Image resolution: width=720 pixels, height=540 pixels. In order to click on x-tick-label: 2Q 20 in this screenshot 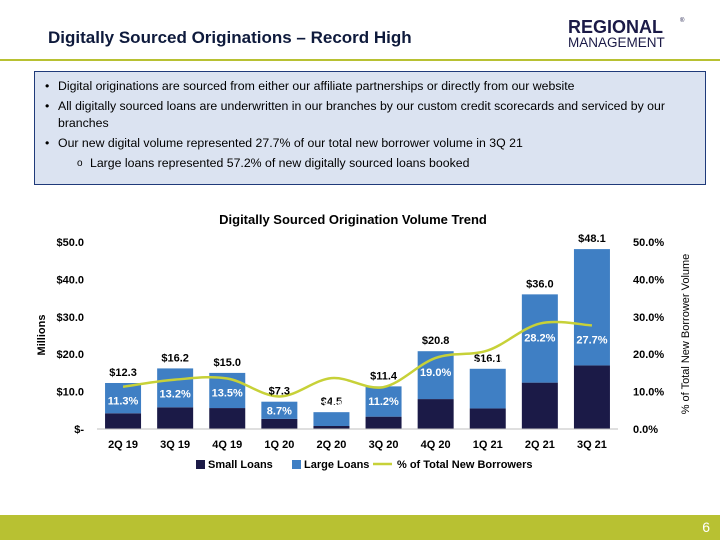, I will do `click(331, 445)`.